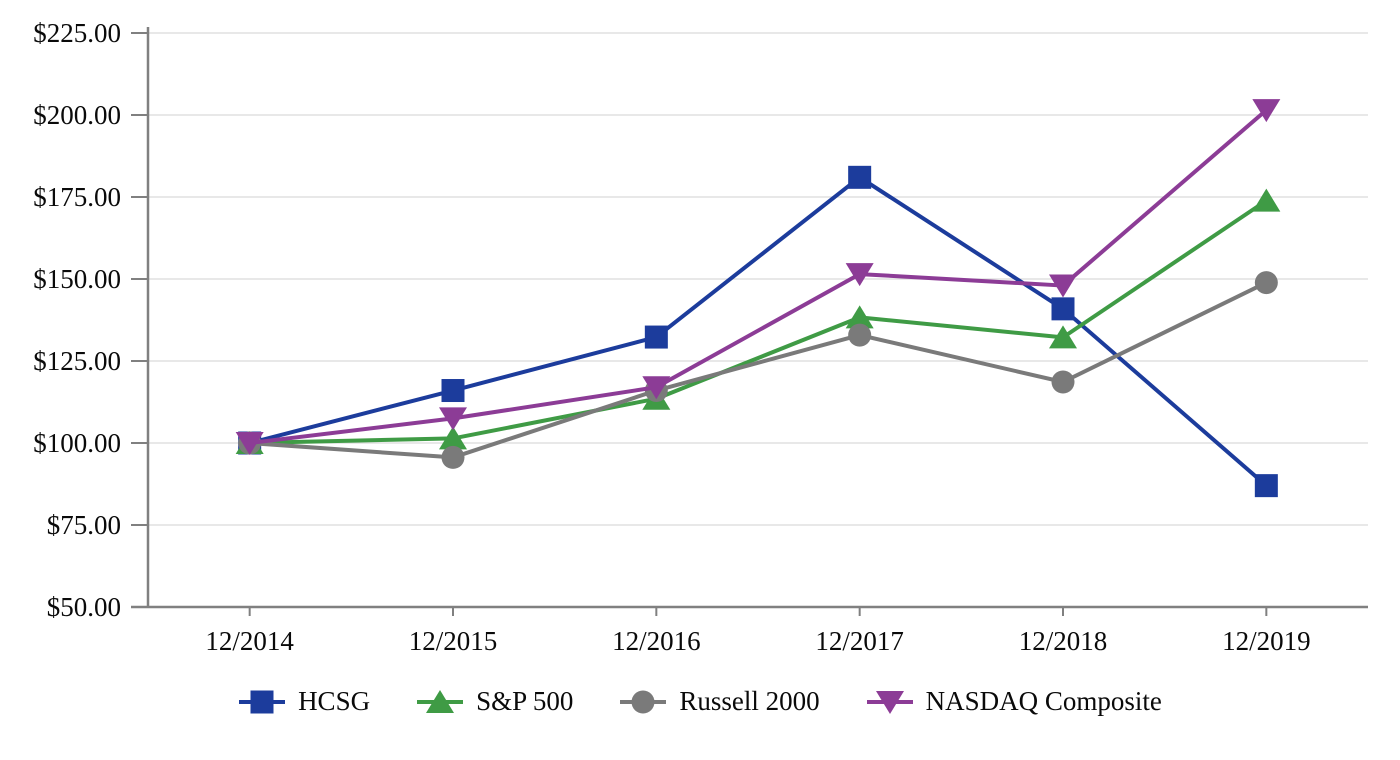 This screenshot has height=760, width=1400. What do you see at coordinates (859, 275) in the screenshot?
I see `nasdaq-composite-data-point-12-2017` at bounding box center [859, 275].